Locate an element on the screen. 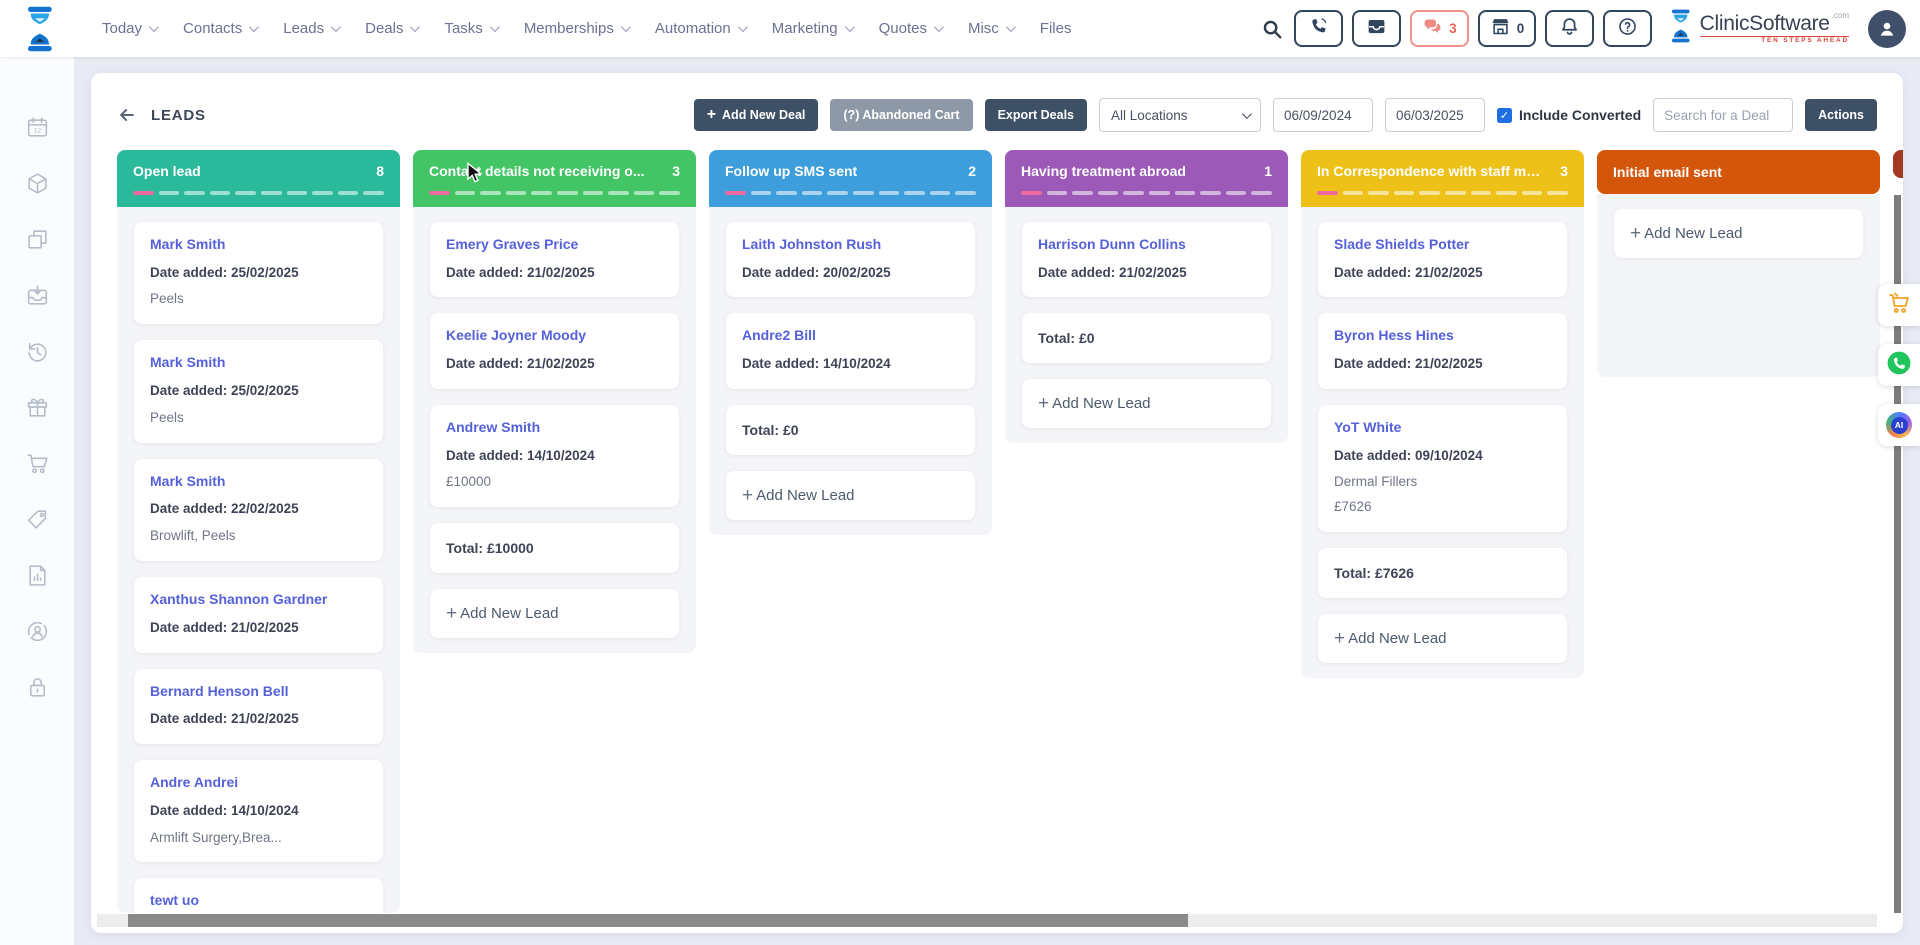  cart-icon is located at coordinates (37, 463).